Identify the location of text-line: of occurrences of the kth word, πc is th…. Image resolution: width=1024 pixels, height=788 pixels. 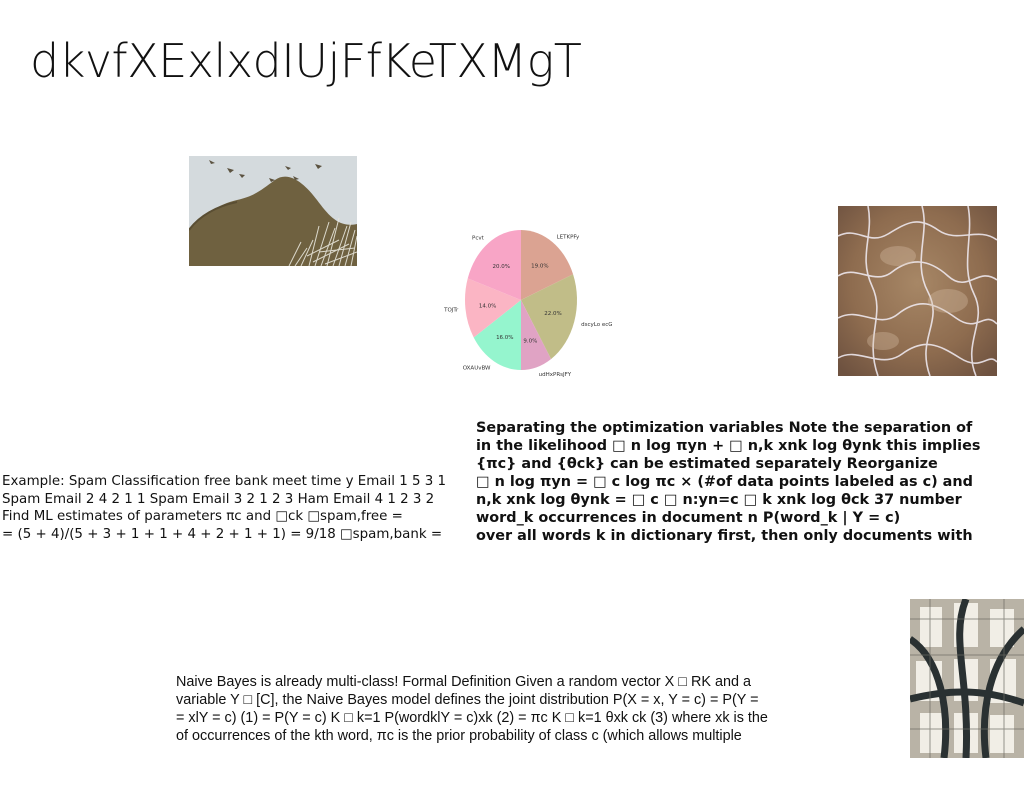
(459, 736).